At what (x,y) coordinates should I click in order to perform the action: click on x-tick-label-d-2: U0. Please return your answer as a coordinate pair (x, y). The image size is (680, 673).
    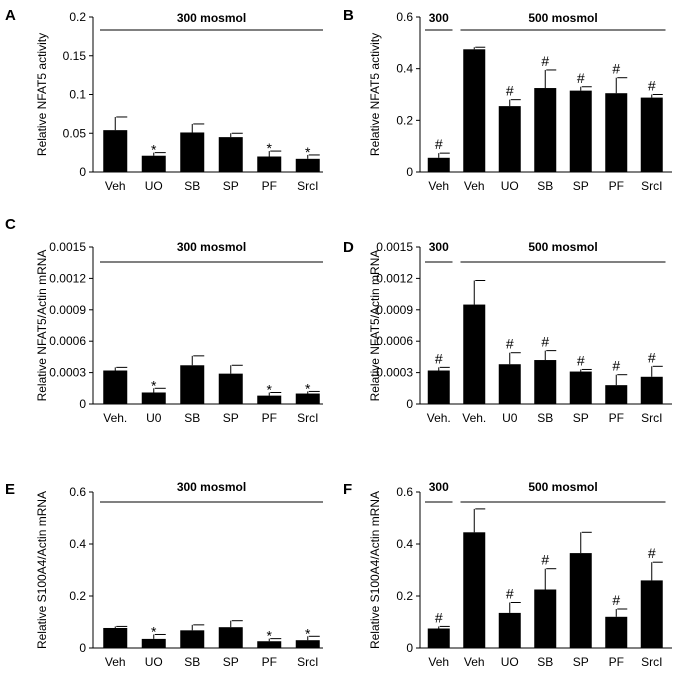
    Looking at the image, I should click on (510, 418).